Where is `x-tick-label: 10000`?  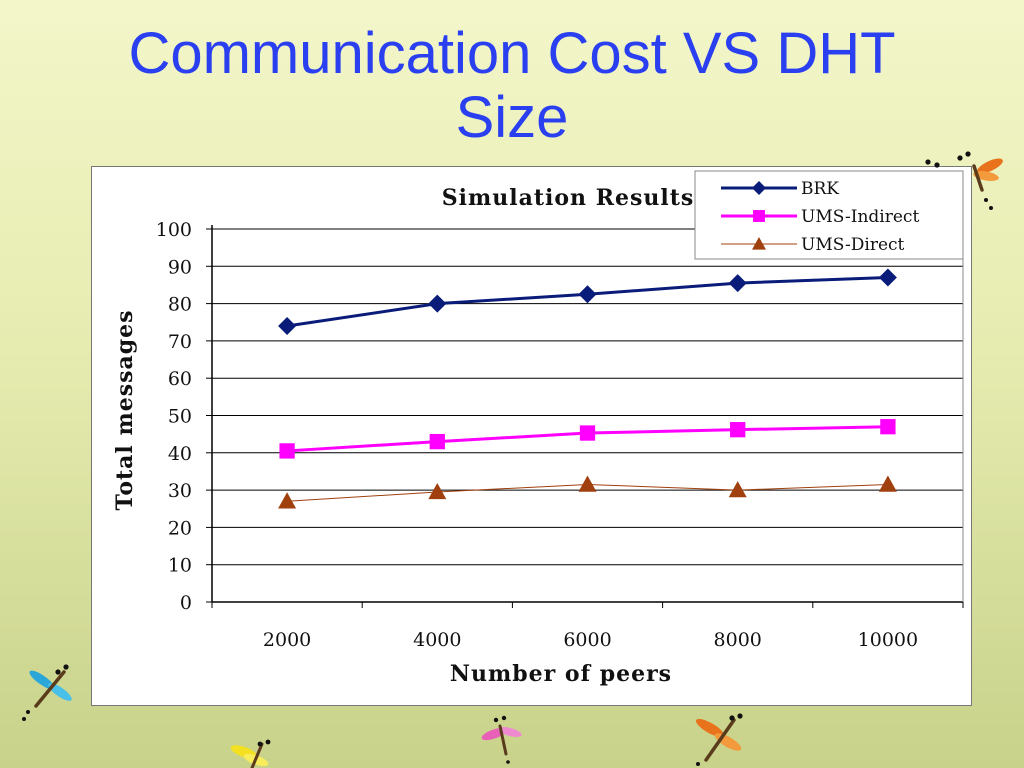 x-tick-label: 10000 is located at coordinates (888, 640).